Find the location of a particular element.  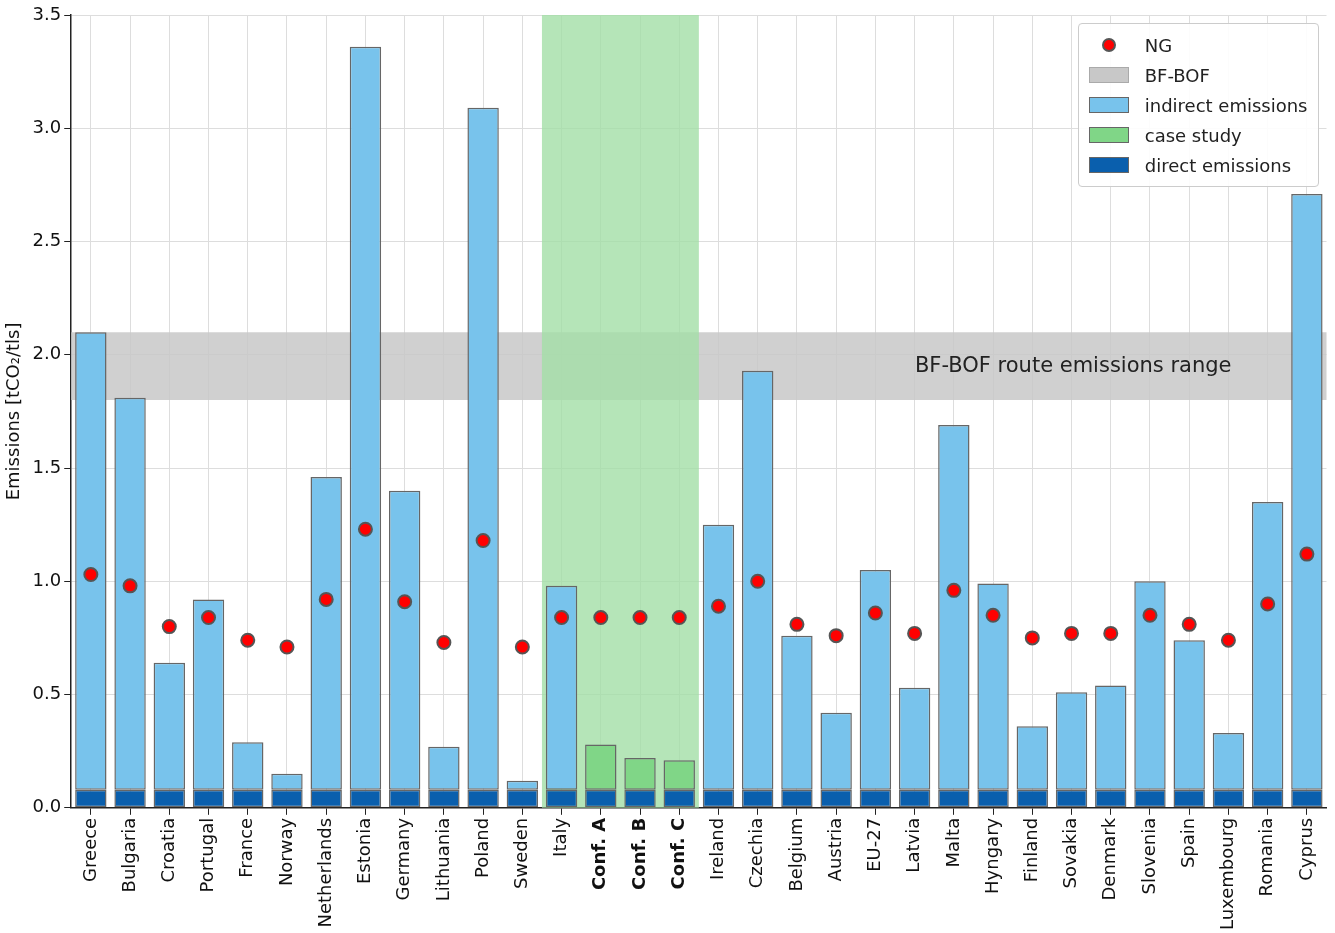

y-tick-label: 3.5 is located at coordinates (47, 13).